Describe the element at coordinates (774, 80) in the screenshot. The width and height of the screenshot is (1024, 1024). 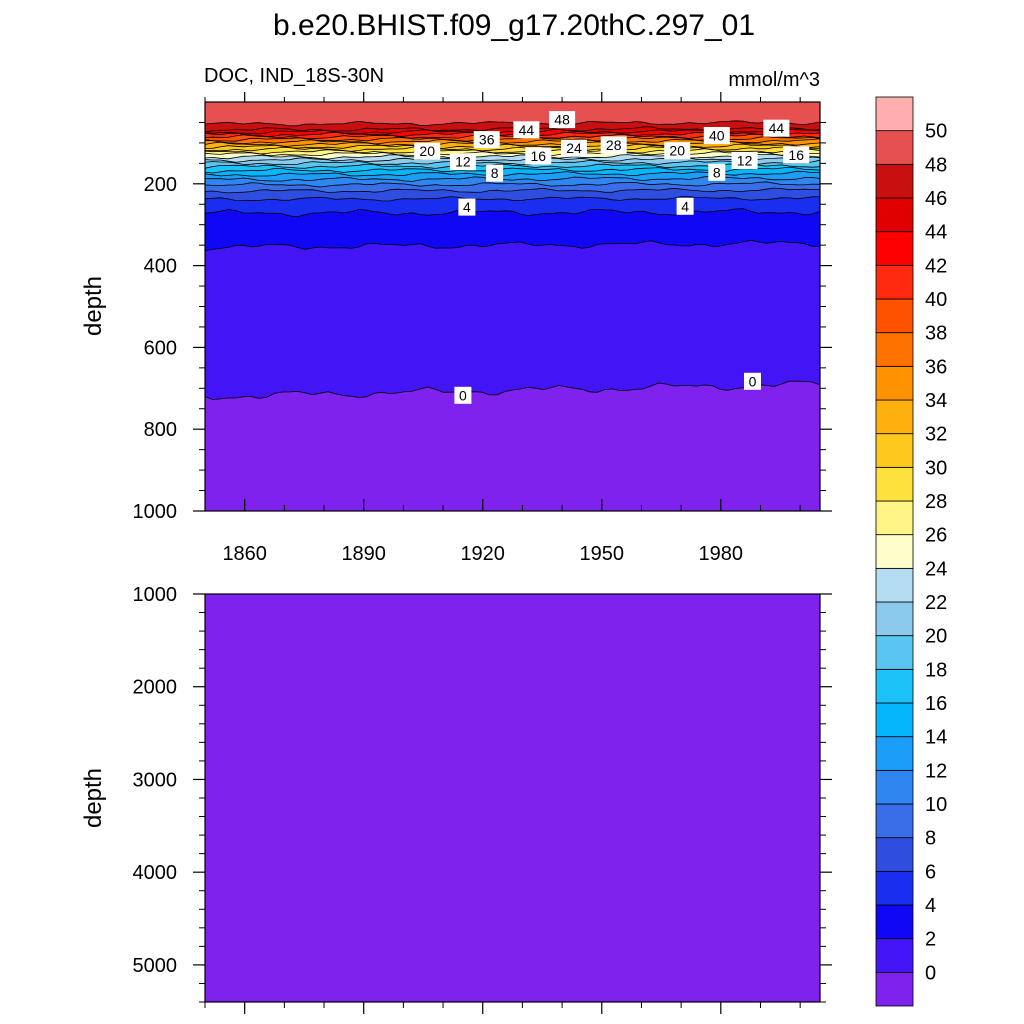
I see `panel-subtitle-units: mmol/m^3` at that location.